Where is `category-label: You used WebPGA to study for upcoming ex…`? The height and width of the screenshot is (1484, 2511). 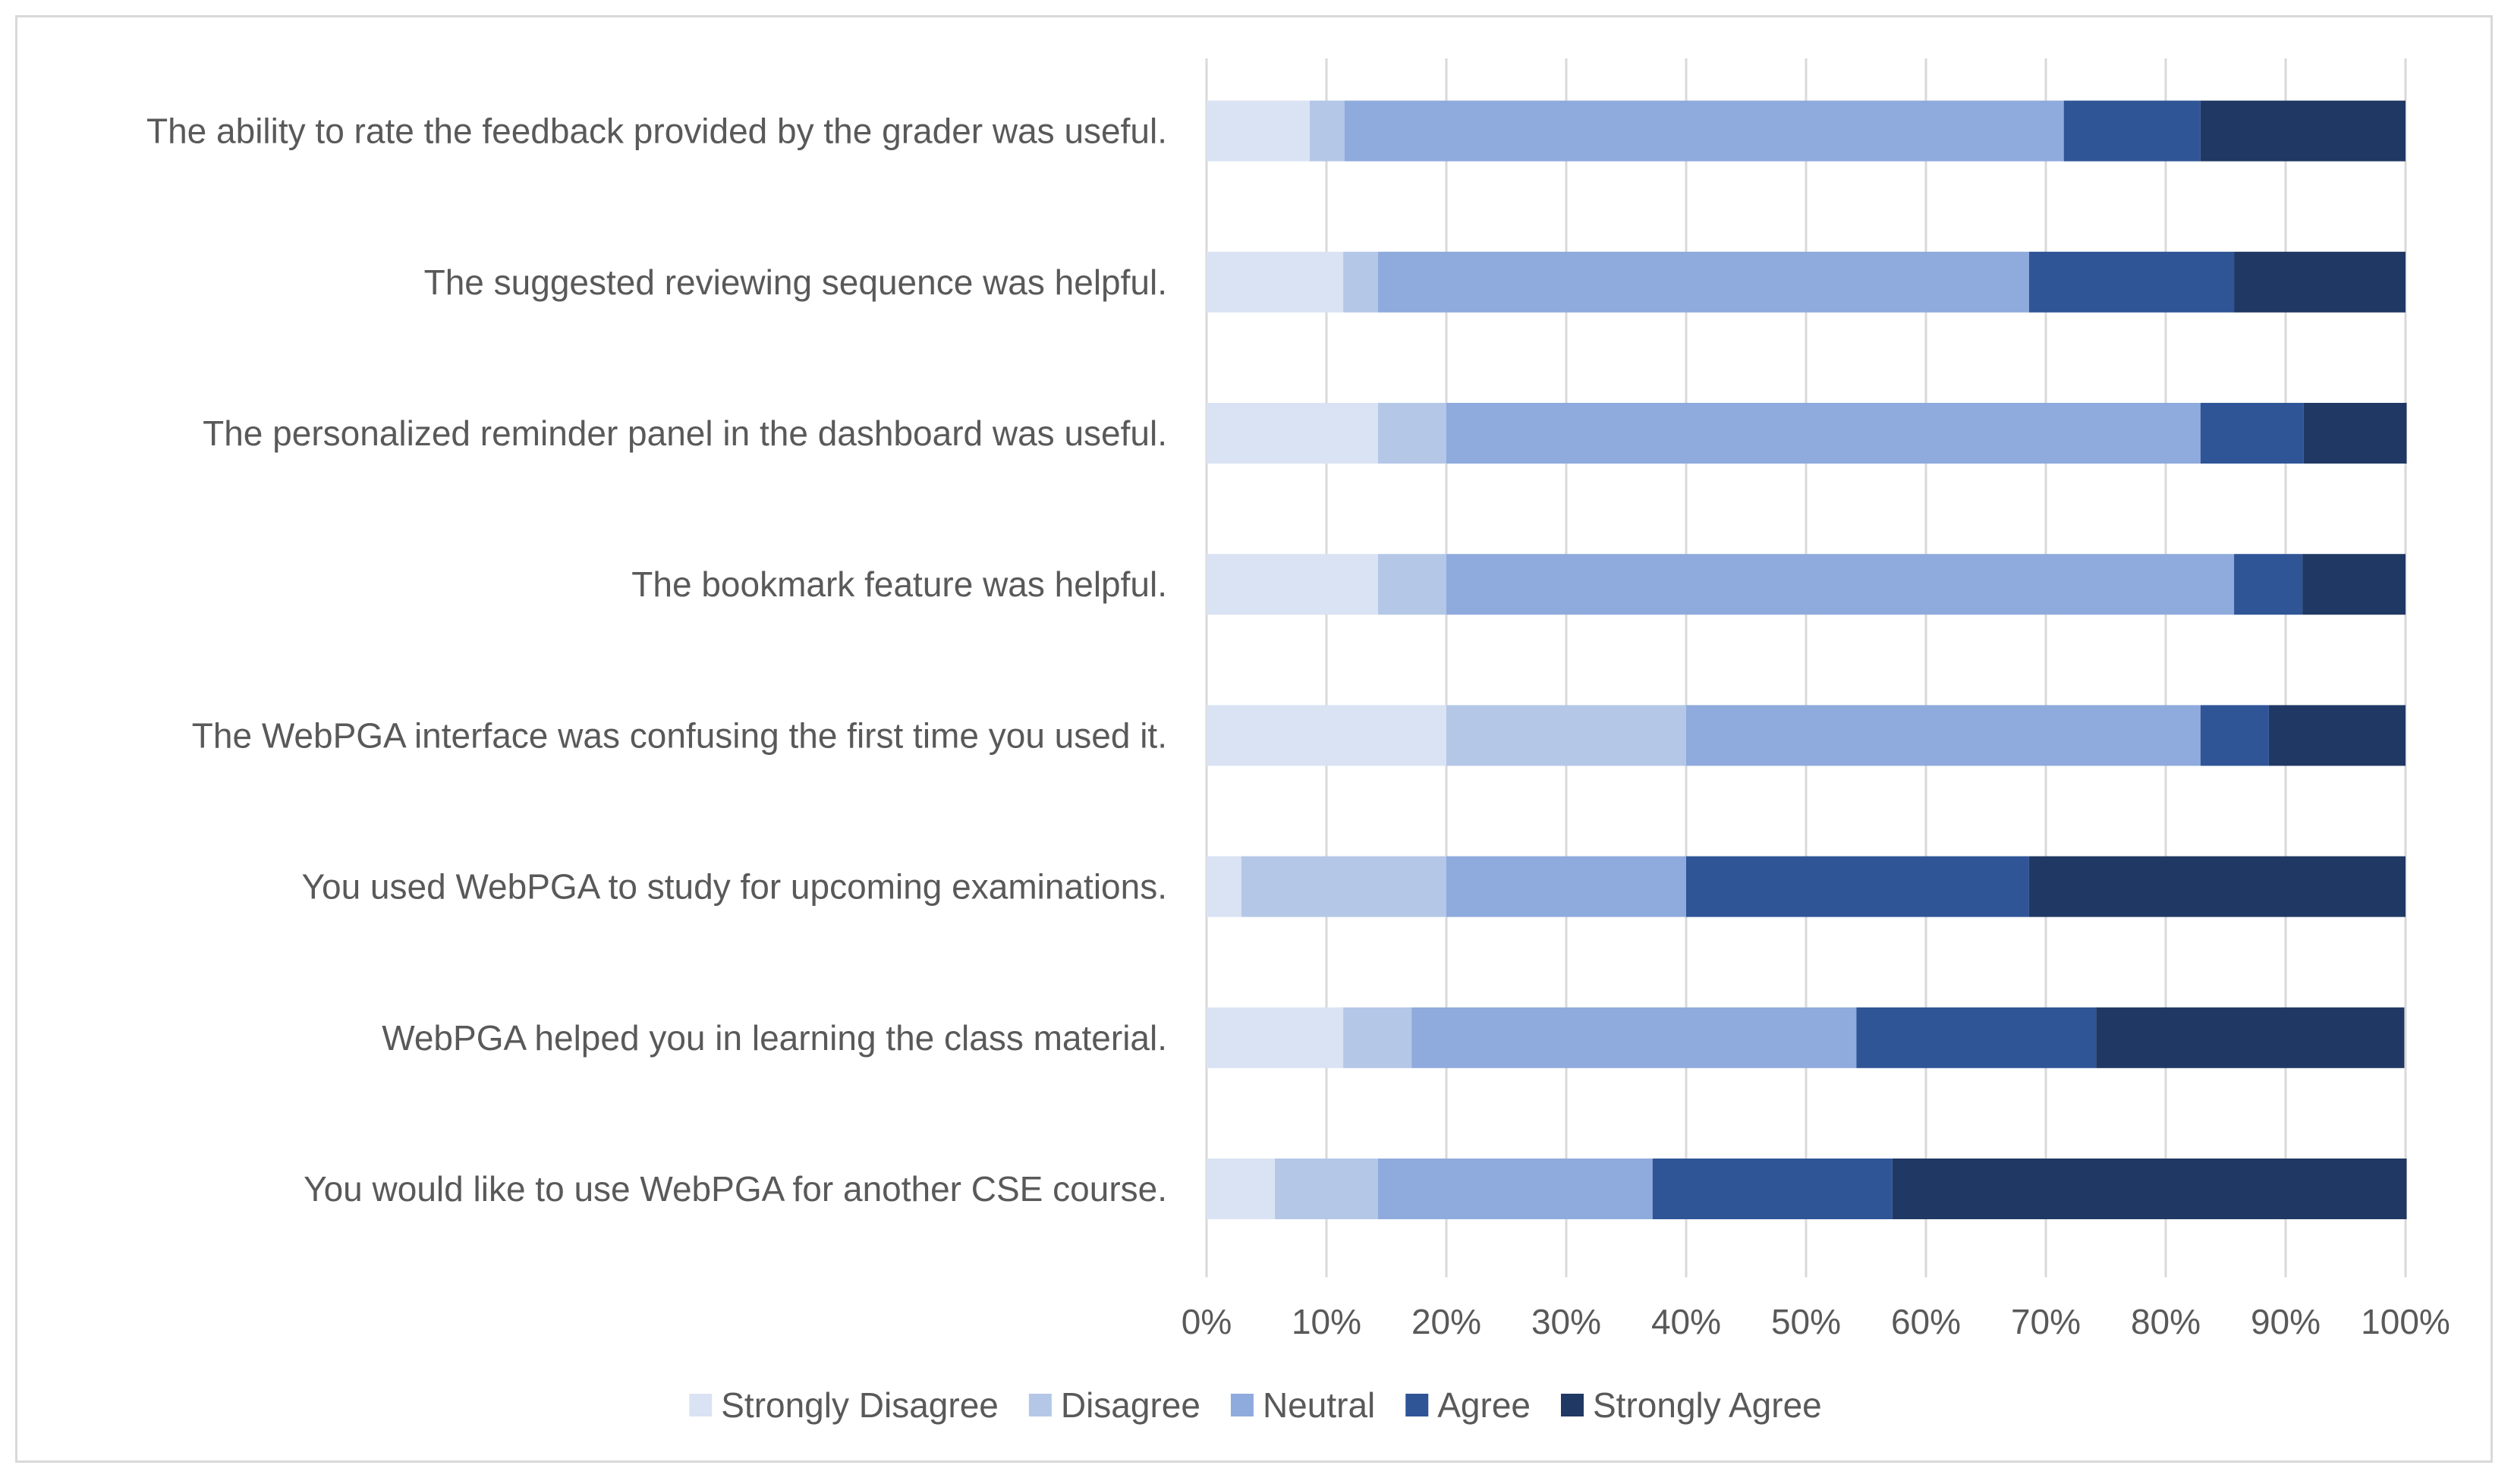 category-label: You used WebPGA to study for upcoming ex… is located at coordinates (734, 887).